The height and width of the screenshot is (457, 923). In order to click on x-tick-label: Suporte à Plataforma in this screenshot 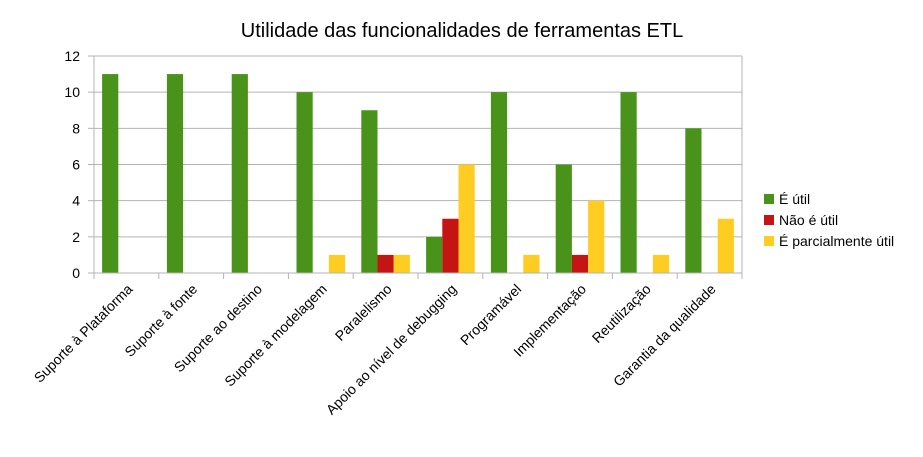, I will do `click(83, 333)`.